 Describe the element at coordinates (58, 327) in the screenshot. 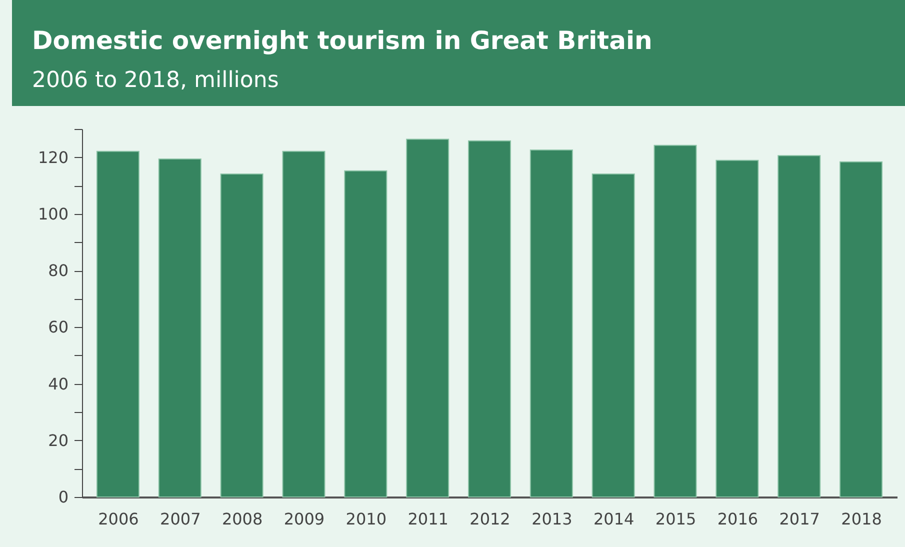

I see `y-tick-label: 60` at that location.